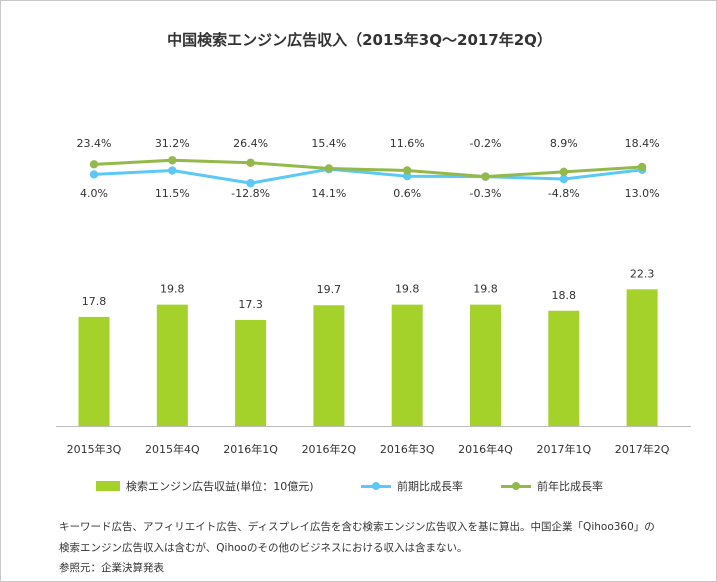 The height and width of the screenshot is (582, 717). What do you see at coordinates (250, 304) in the screenshot?
I see `bar-value-label-2: 17.3` at bounding box center [250, 304].